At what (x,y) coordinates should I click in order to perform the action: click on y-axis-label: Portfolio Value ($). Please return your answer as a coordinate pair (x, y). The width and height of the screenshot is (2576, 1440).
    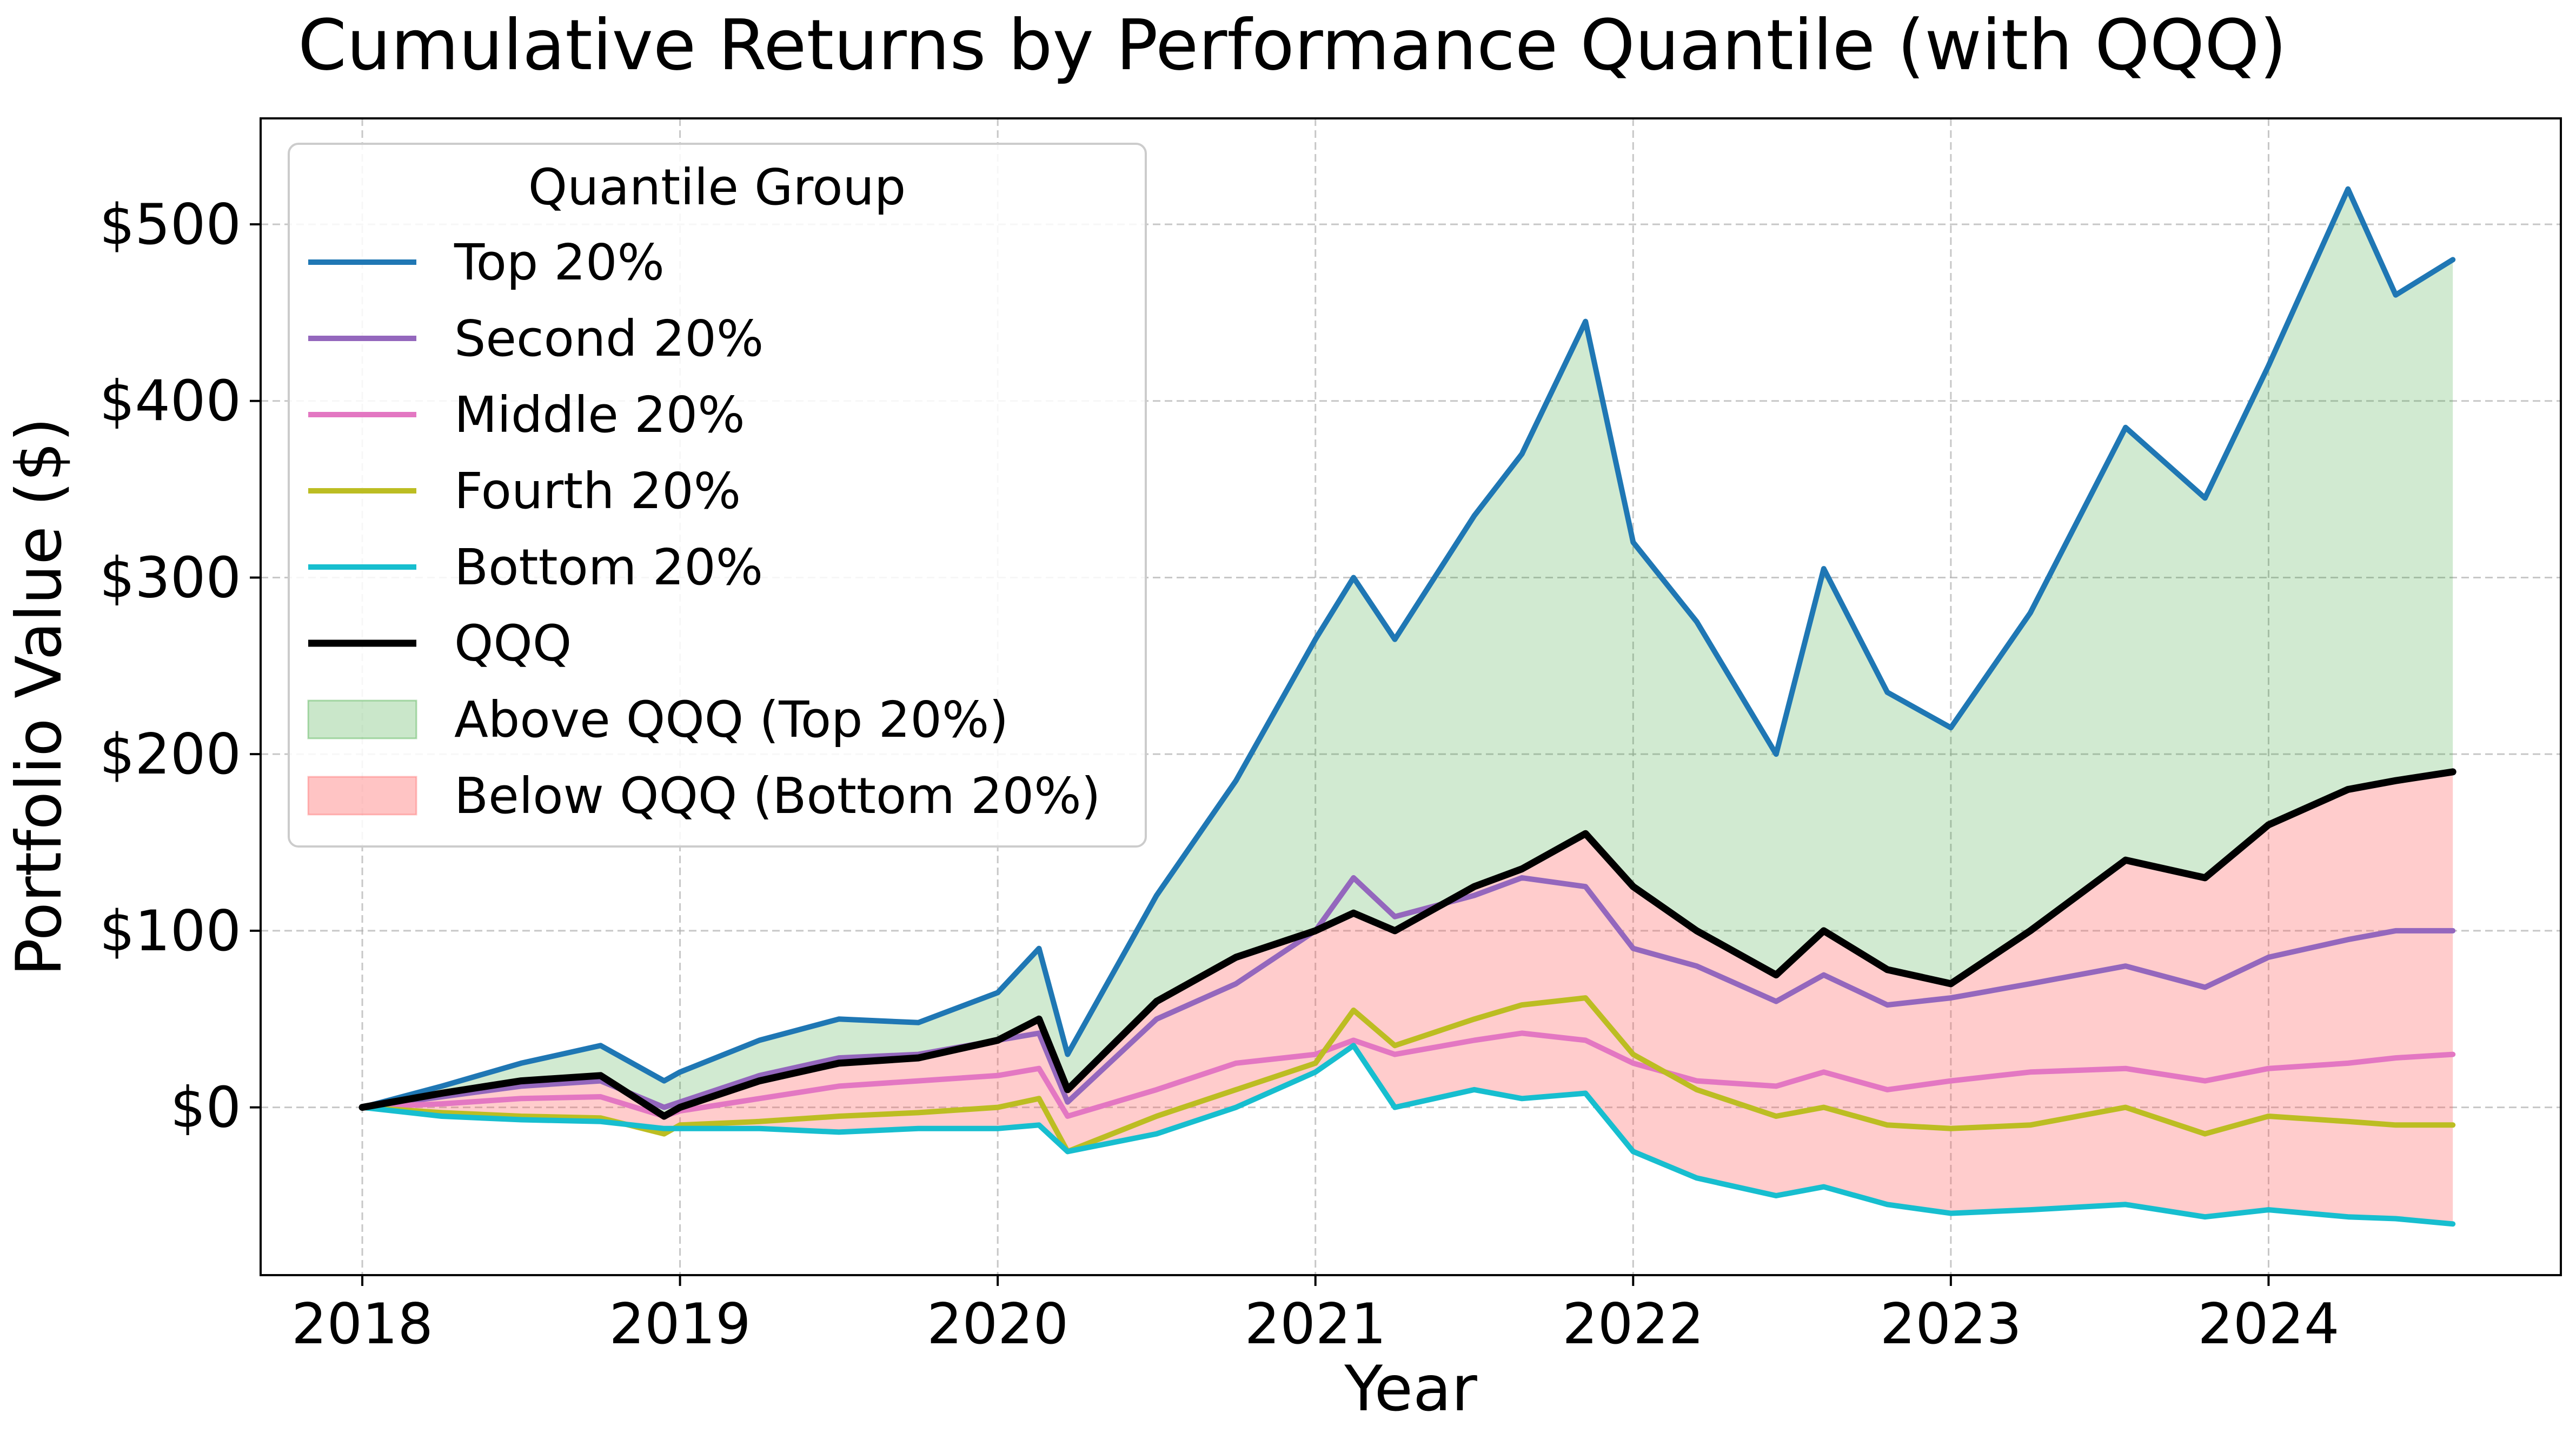
    Looking at the image, I should click on (39, 697).